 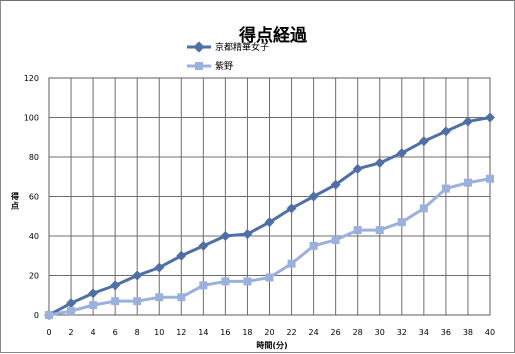 What do you see at coordinates (14, 196) in the screenshot?
I see `y-axis-title-char: 得` at bounding box center [14, 196].